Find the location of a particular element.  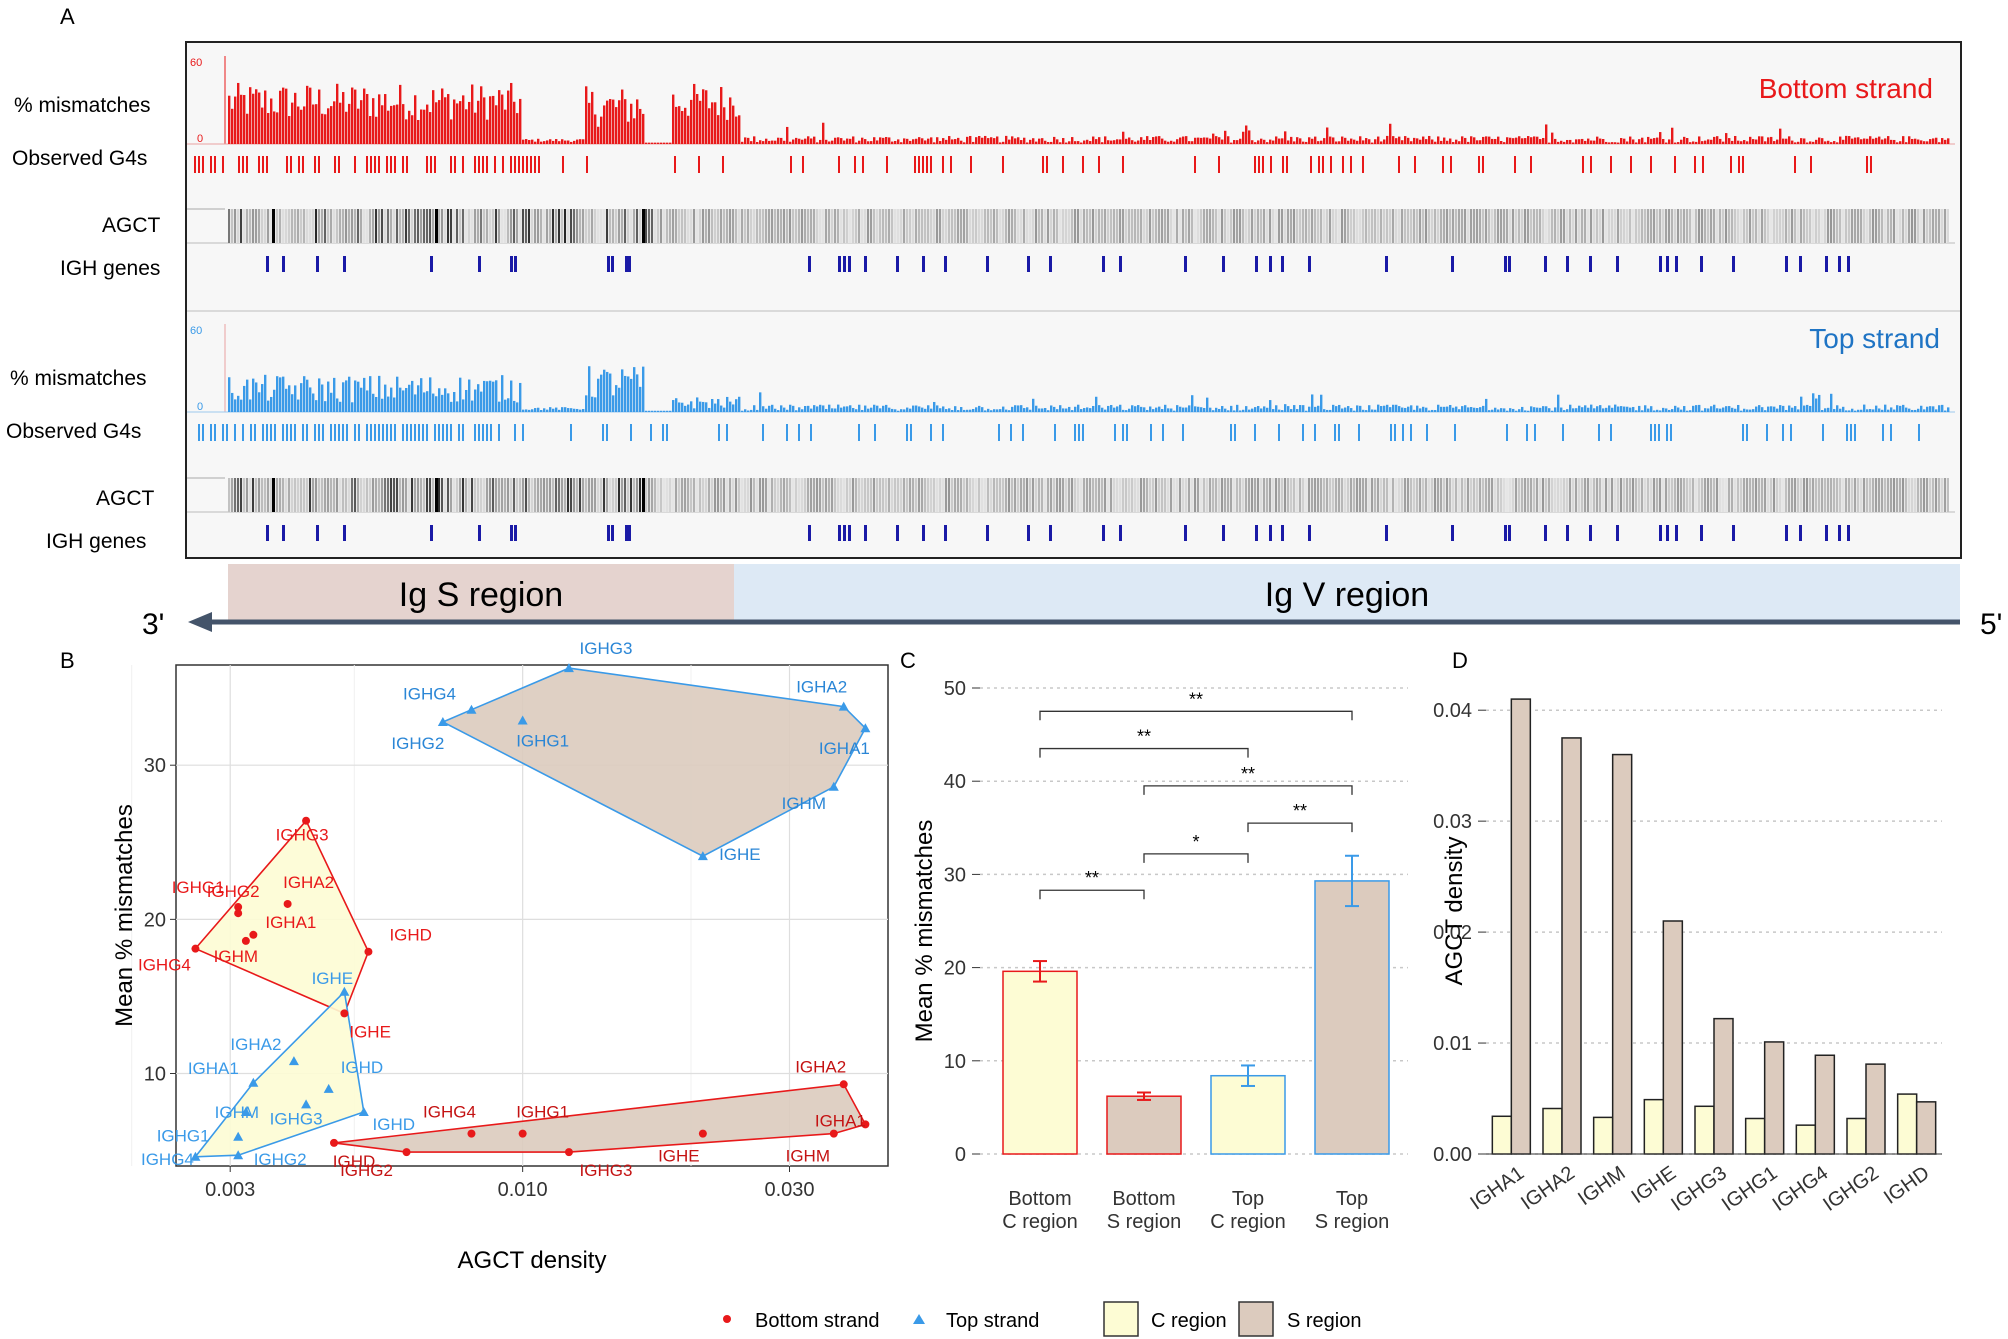

legend-bottom-marker is located at coordinates (727, 1319).